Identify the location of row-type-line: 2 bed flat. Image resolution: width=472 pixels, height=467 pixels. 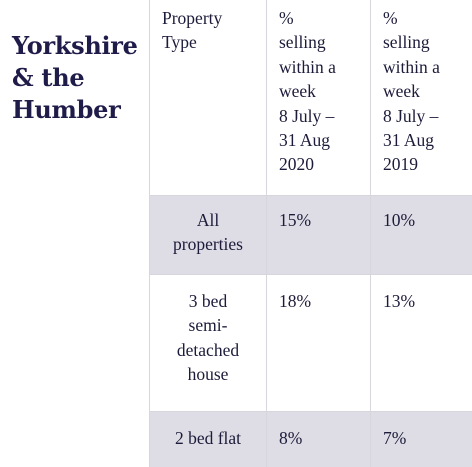
(208, 438).